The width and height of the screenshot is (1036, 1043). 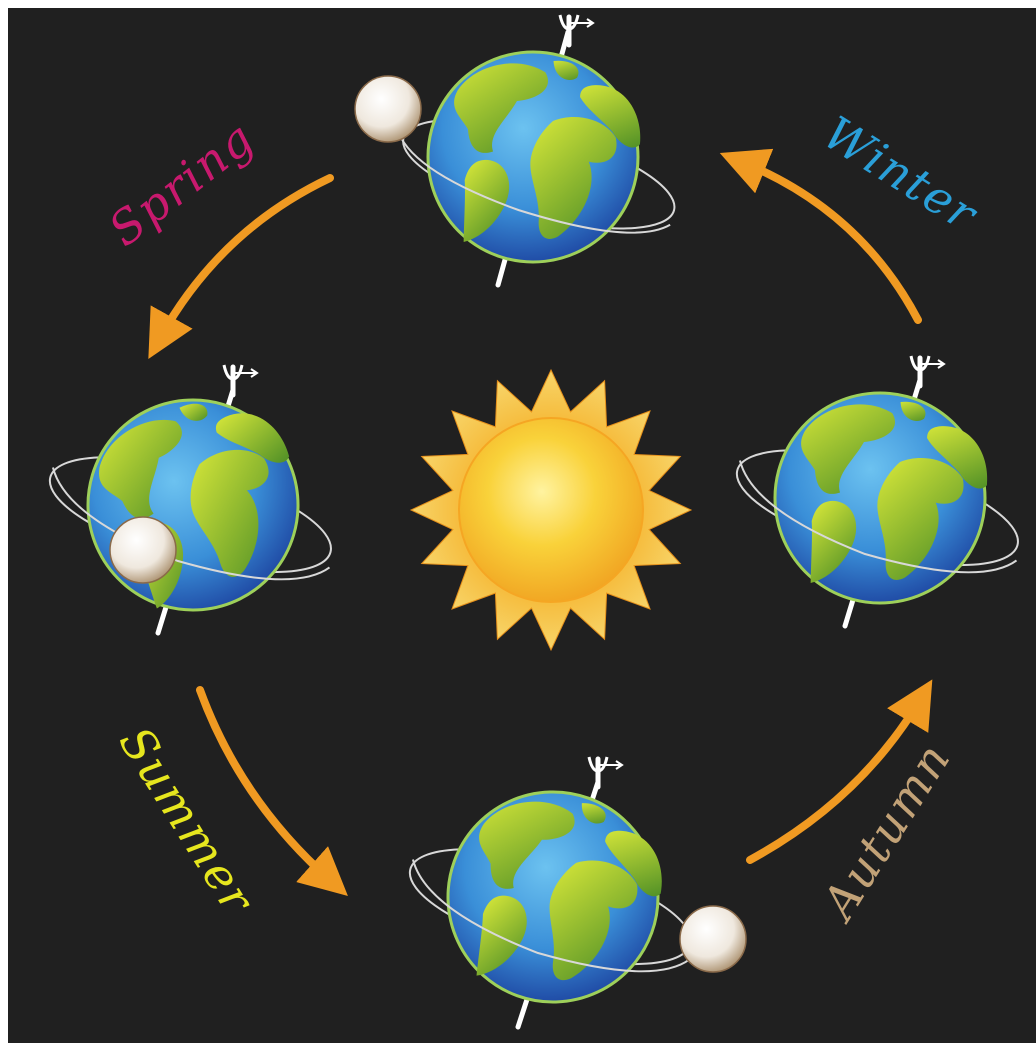 What do you see at coordinates (241, 266) in the screenshot?
I see `arrow-spring-to-summer` at bounding box center [241, 266].